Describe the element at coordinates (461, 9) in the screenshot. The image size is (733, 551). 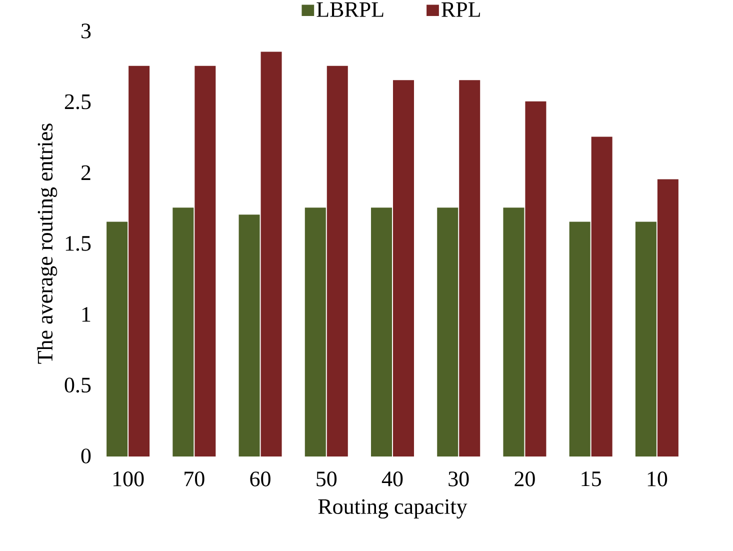
I see `legend-label: RPL` at that location.